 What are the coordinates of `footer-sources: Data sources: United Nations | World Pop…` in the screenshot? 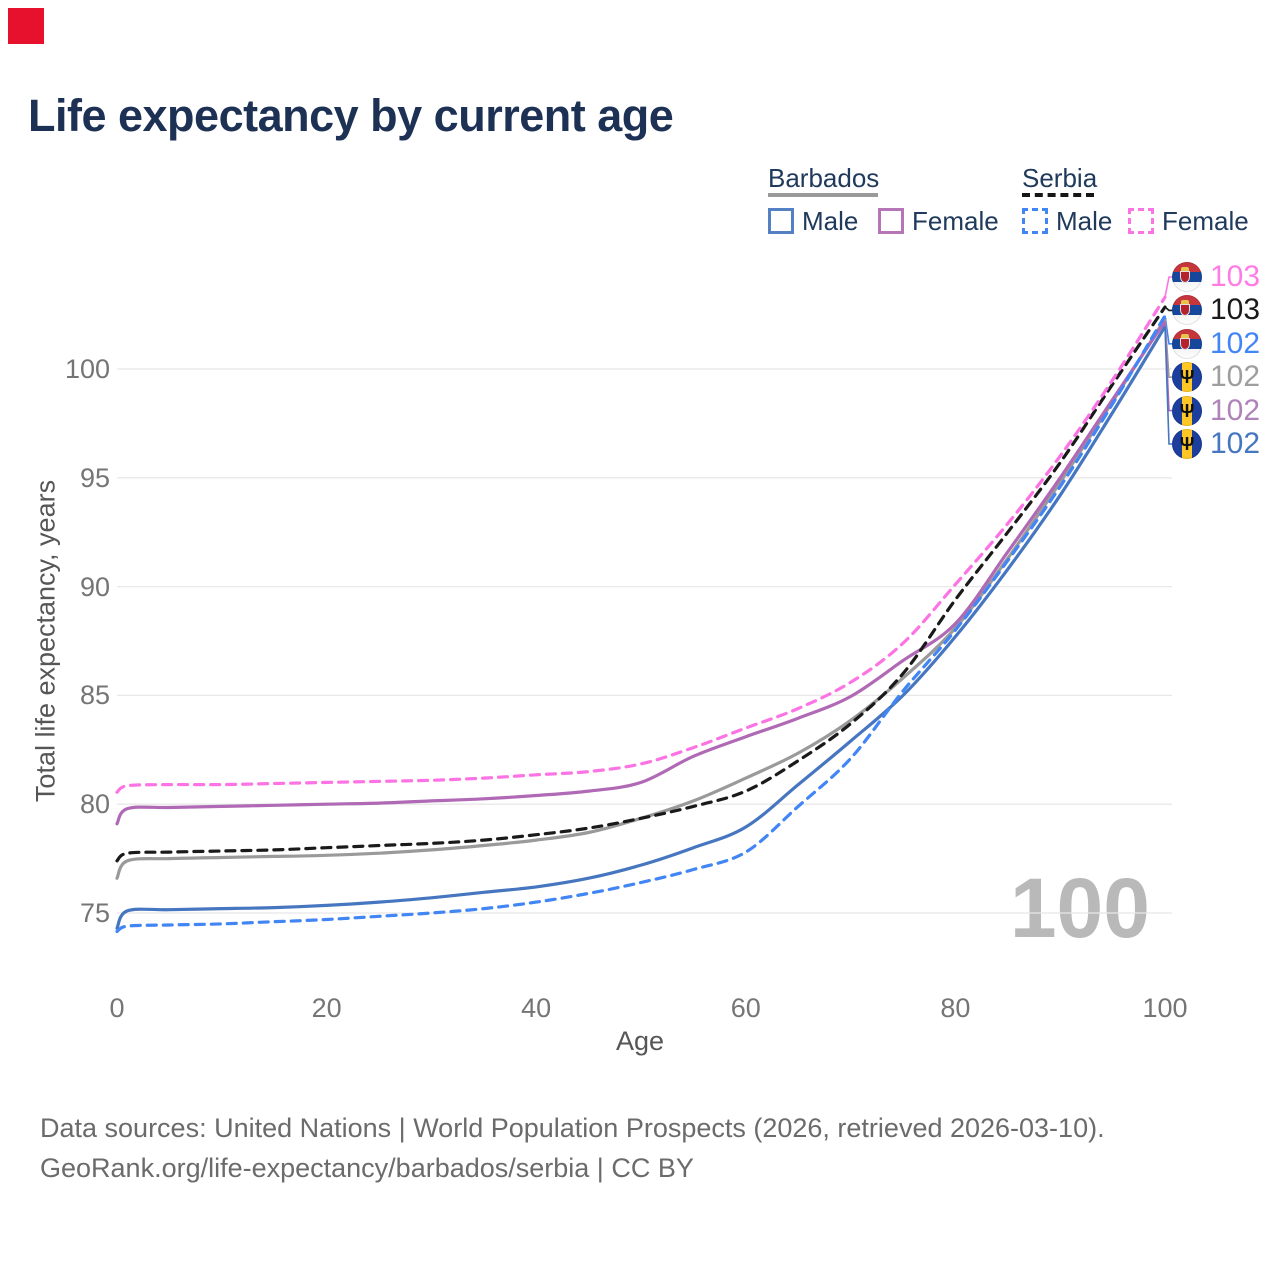 It's located at (572, 1128).